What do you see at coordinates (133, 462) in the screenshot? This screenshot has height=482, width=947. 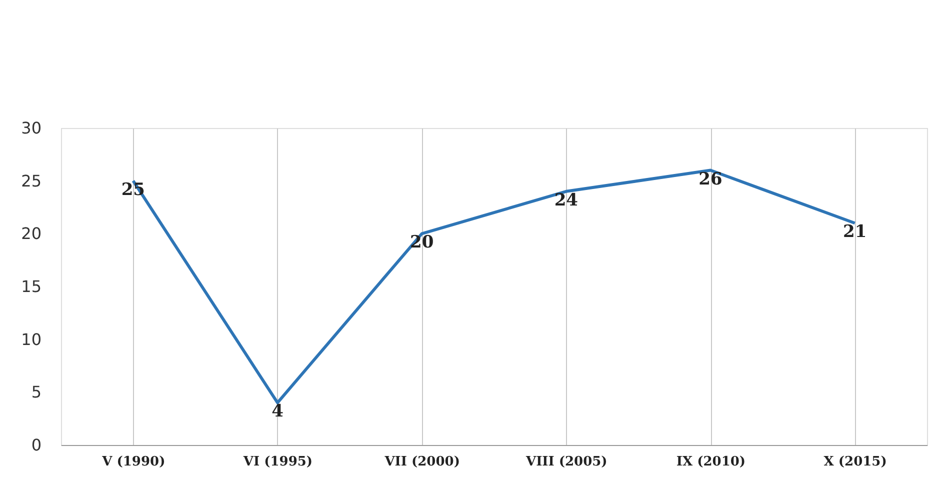 I see `x-tick-label: V (1990)` at bounding box center [133, 462].